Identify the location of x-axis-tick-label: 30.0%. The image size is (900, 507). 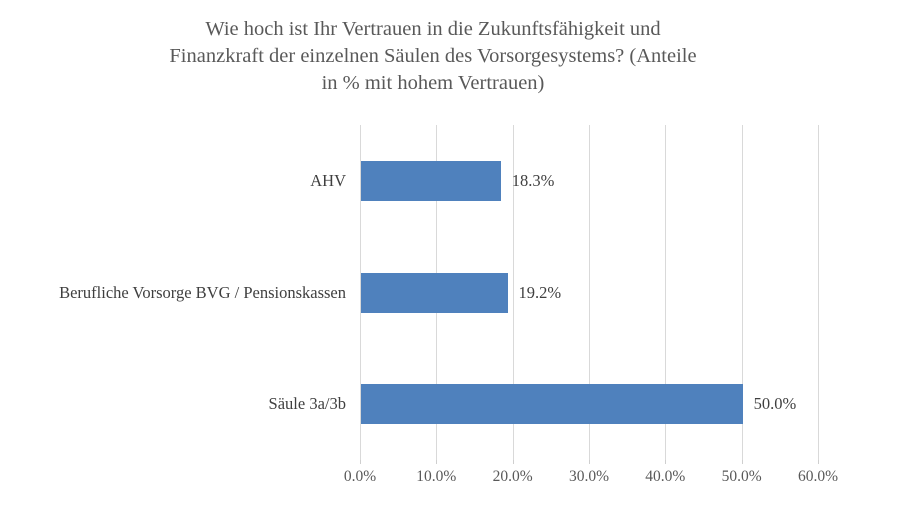
(589, 476).